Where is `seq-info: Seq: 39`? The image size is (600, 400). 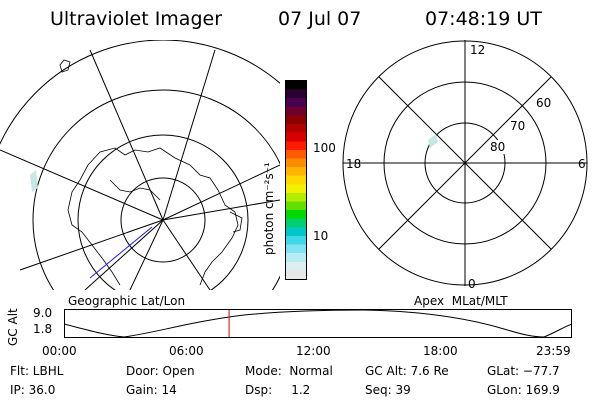 seq-info: Seq: 39 is located at coordinates (388, 390).